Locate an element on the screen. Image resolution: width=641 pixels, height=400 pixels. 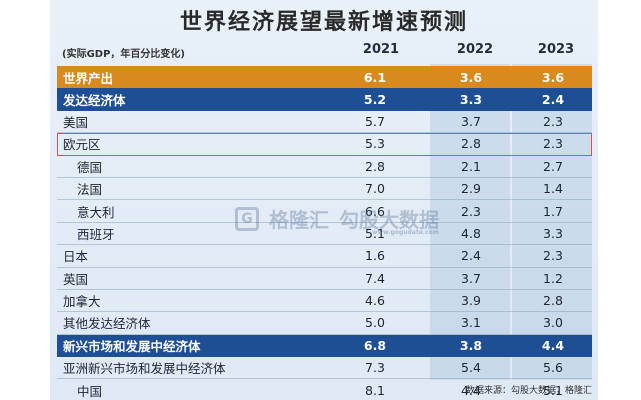
row-label: 亚洲新兴市场和发展中经济体 is located at coordinates (144, 369).